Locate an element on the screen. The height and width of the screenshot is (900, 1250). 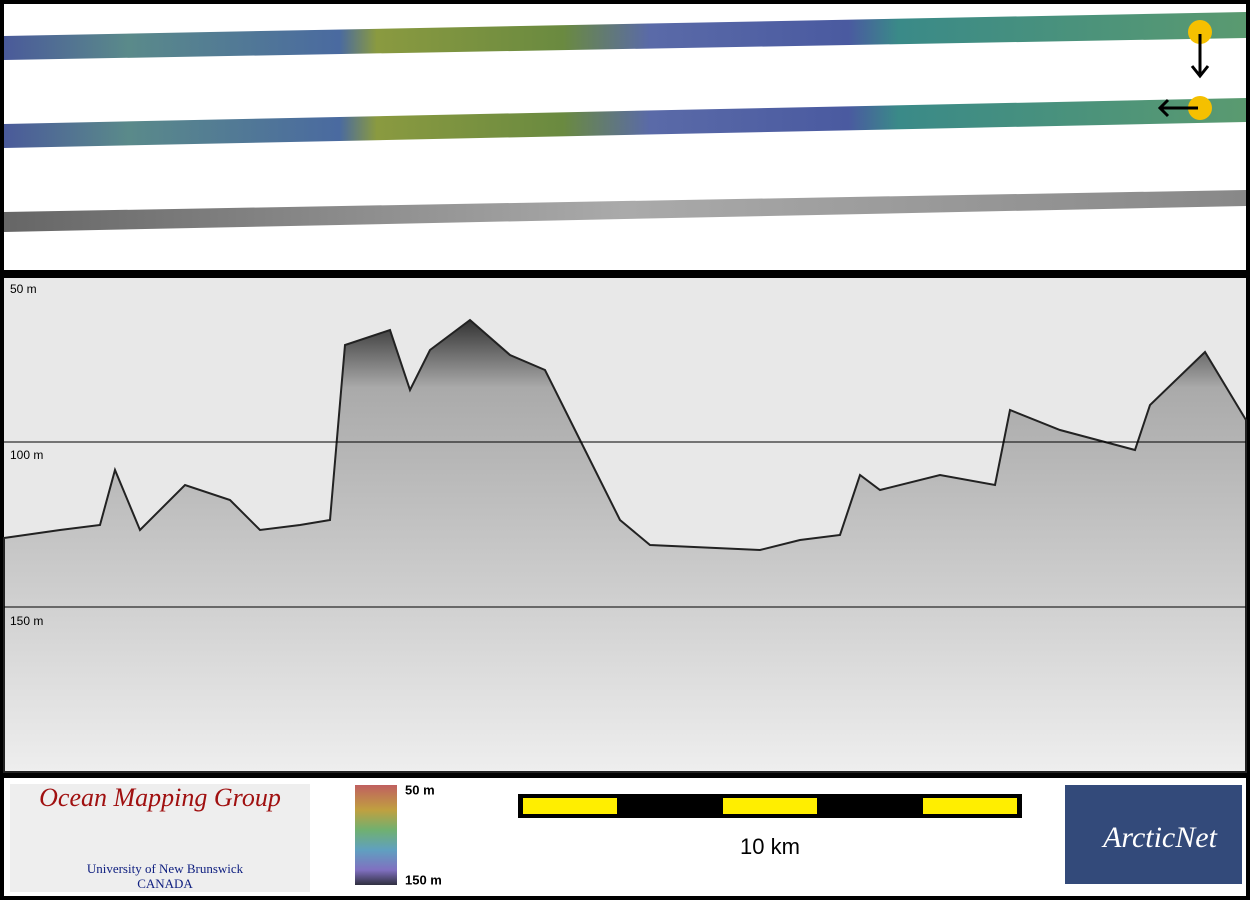
depth-label: 100 m is located at coordinates (26, 455).